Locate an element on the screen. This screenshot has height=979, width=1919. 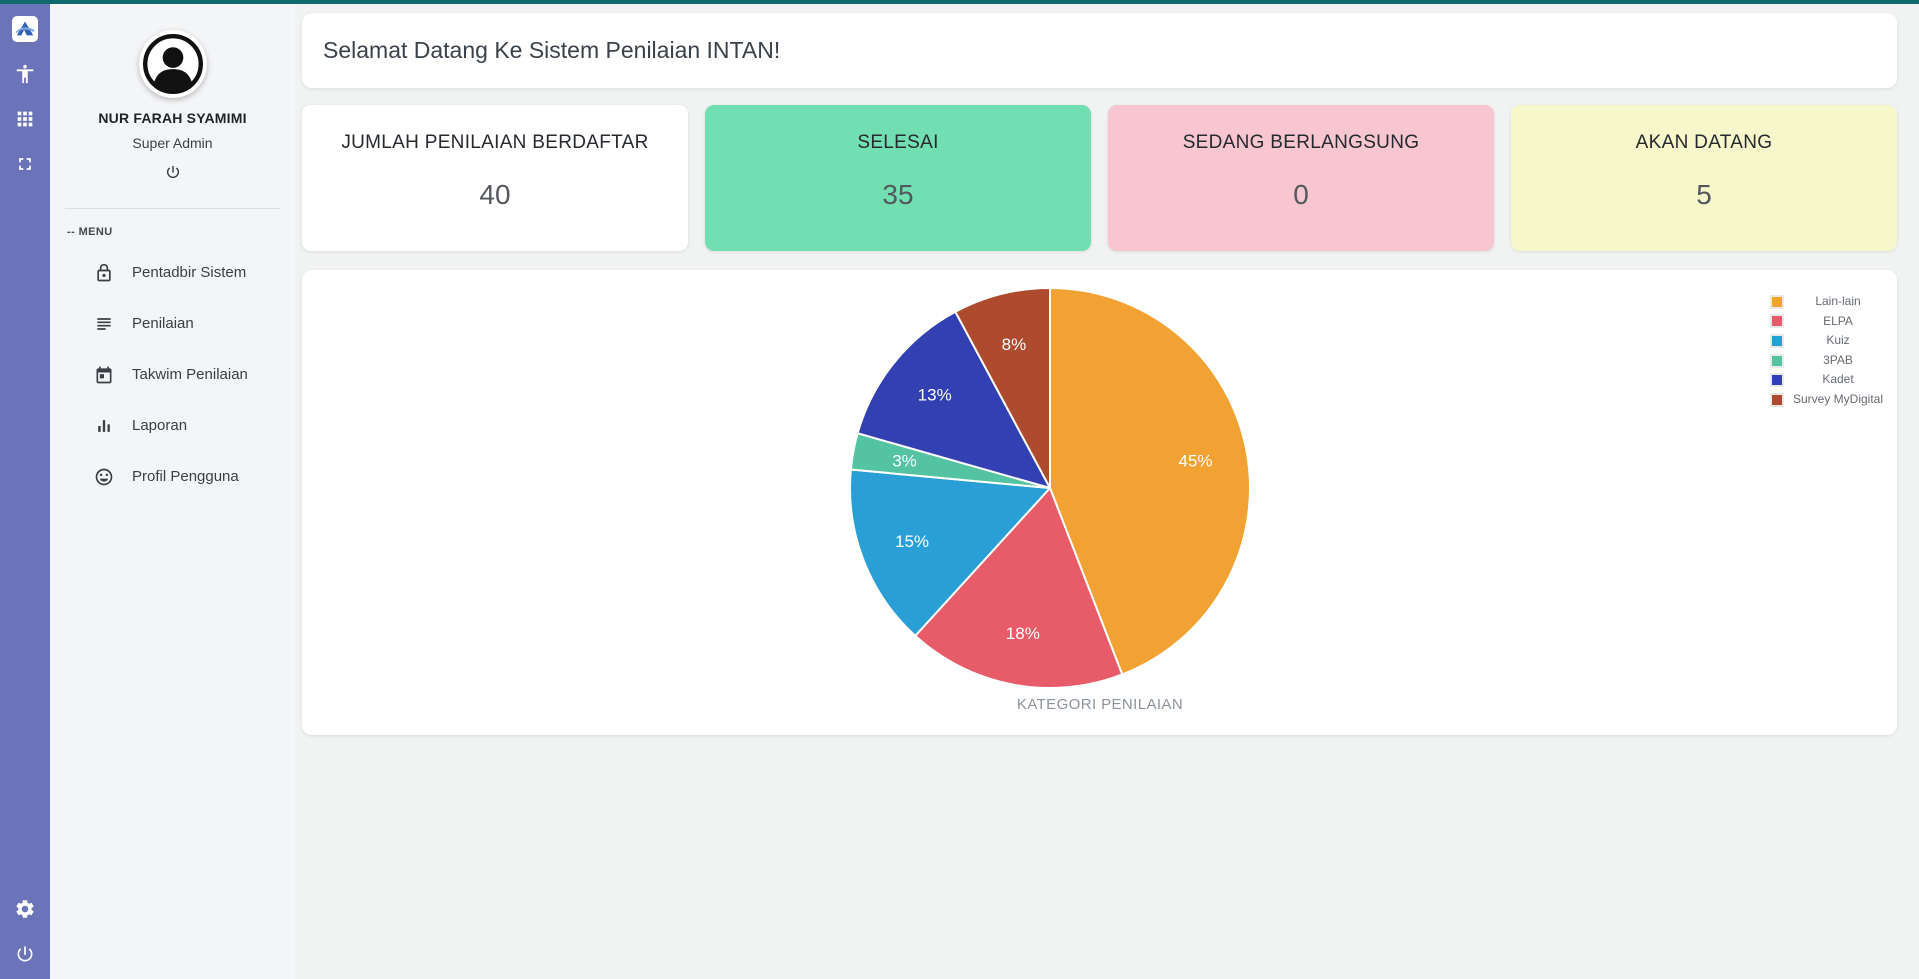
stat-label: SEDANG BERLANGSUNG is located at coordinates (1301, 142).